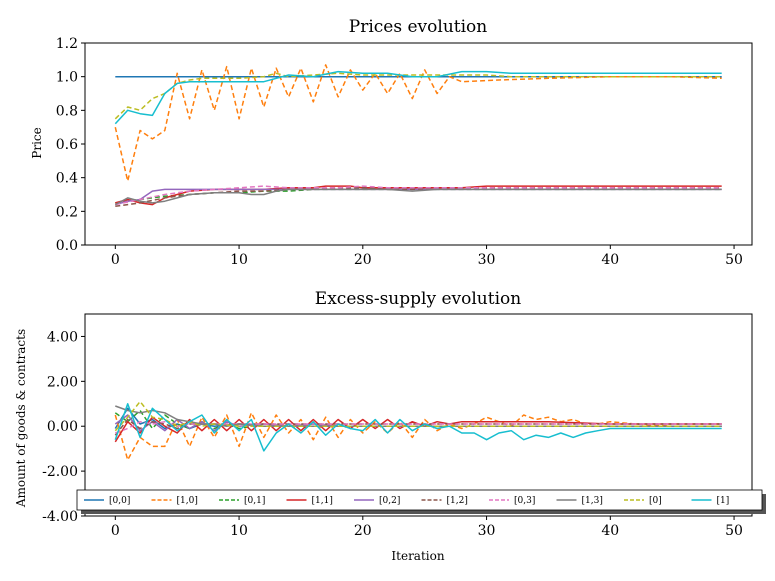  Describe the element at coordinates (734, 260) in the screenshot. I see `prices-x-tick-label: 50` at that location.